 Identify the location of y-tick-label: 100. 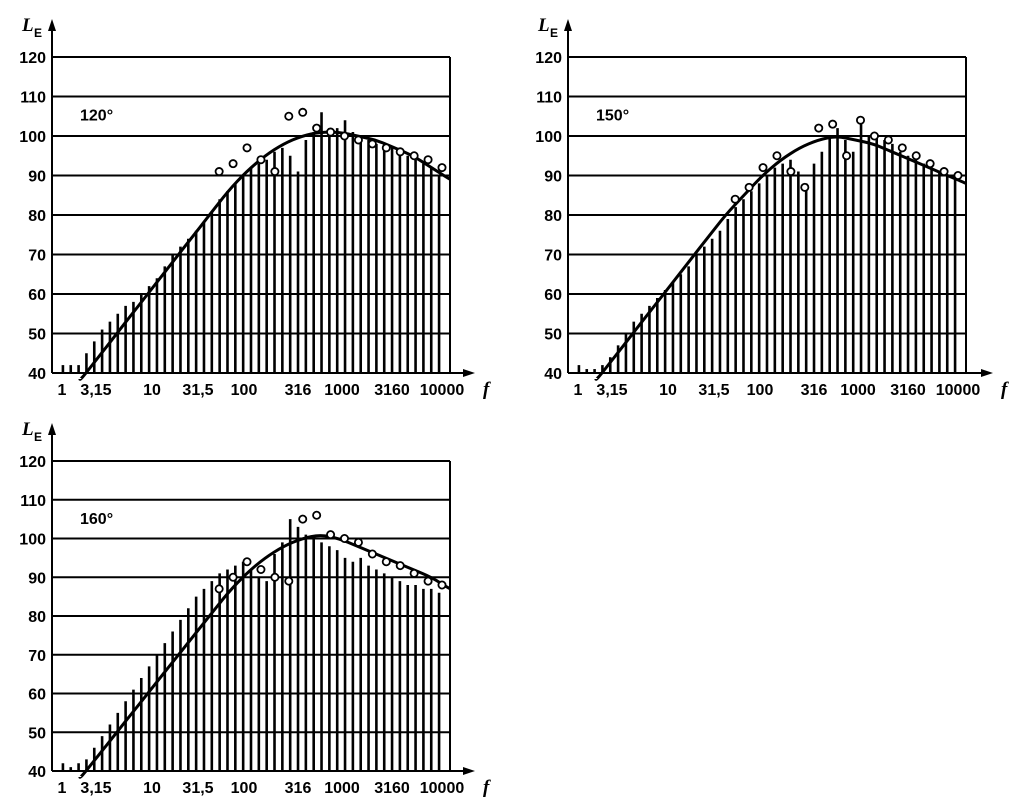
(548, 137).